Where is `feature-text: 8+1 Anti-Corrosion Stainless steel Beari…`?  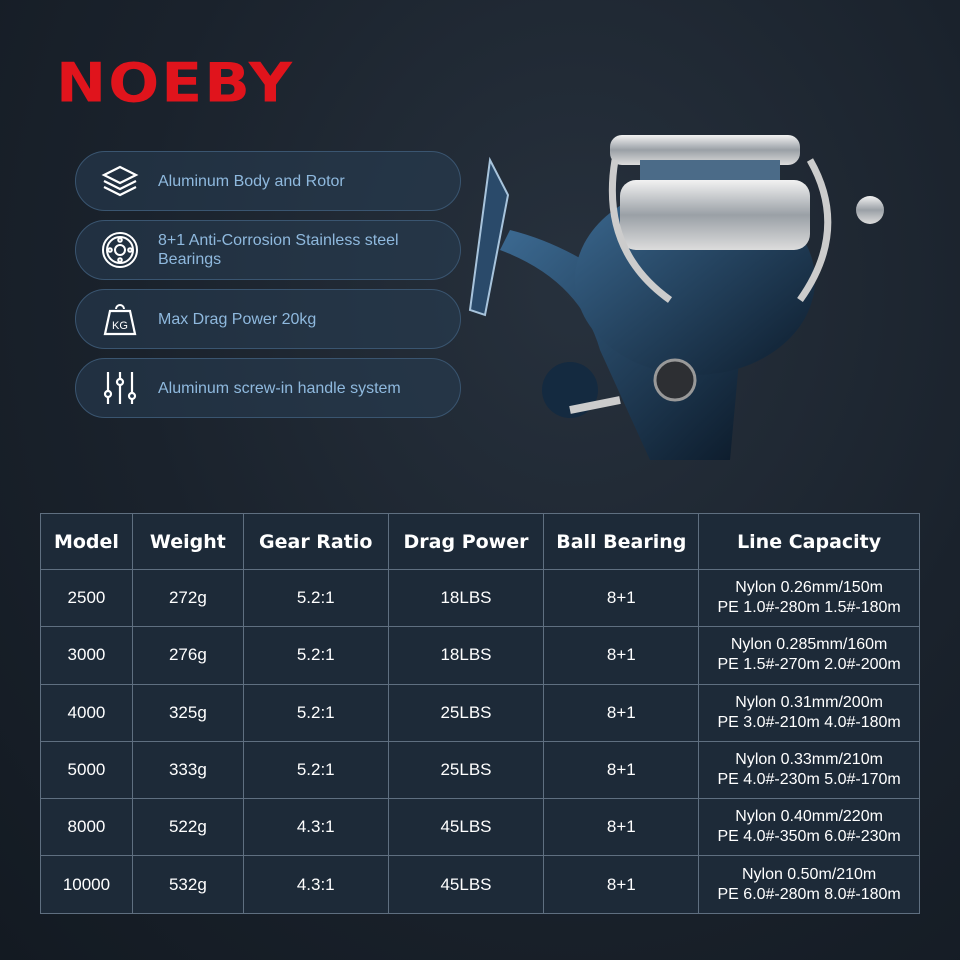
feature-text: 8+1 Anti-Corrosion Stainless steel Beari… is located at coordinates (278, 250).